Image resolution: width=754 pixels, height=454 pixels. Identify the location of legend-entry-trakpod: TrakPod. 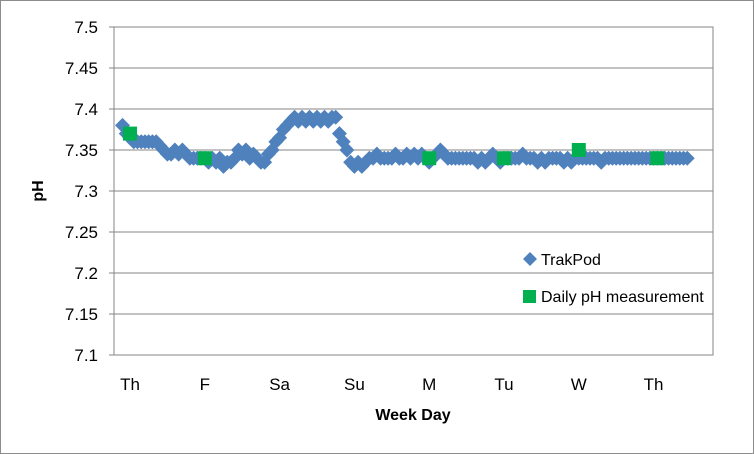
(562, 260).